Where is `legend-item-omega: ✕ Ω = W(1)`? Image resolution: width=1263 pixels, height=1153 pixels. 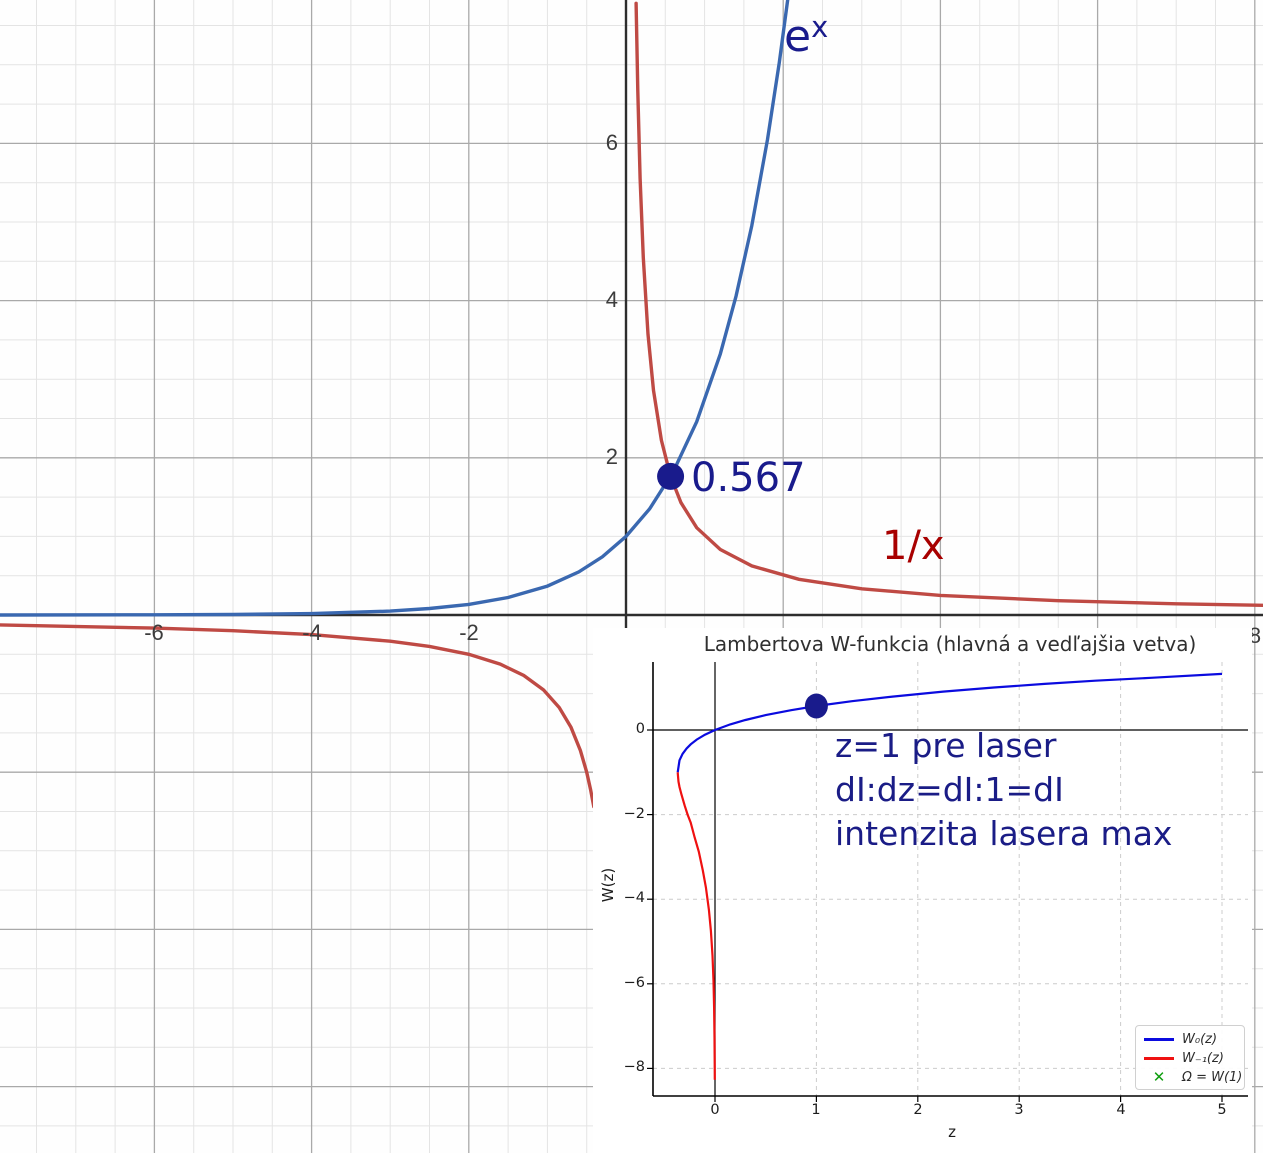
legend-item-omega: ✕ Ω = W(1) is located at coordinates (1193, 1077).